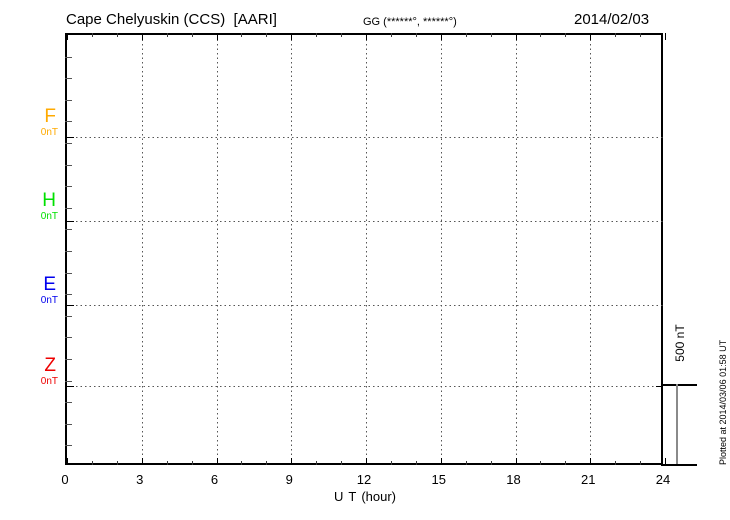  I want to click on y-tick-right, so click(659, 386).